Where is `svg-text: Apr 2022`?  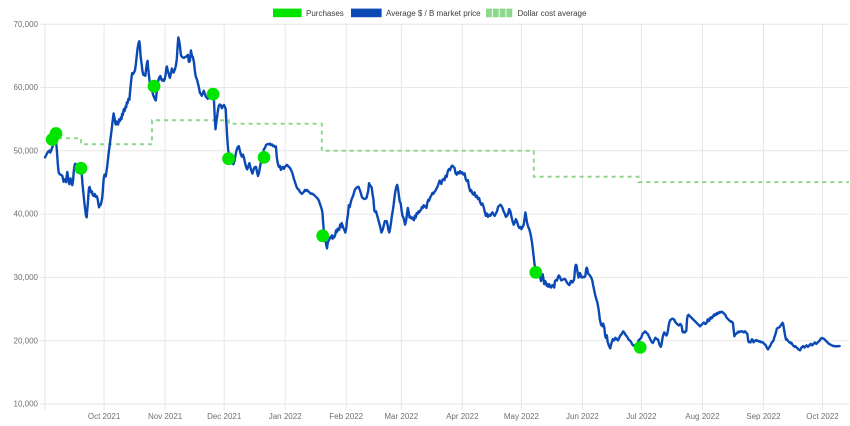
svg-text: Apr 2022 is located at coordinates (462, 416).